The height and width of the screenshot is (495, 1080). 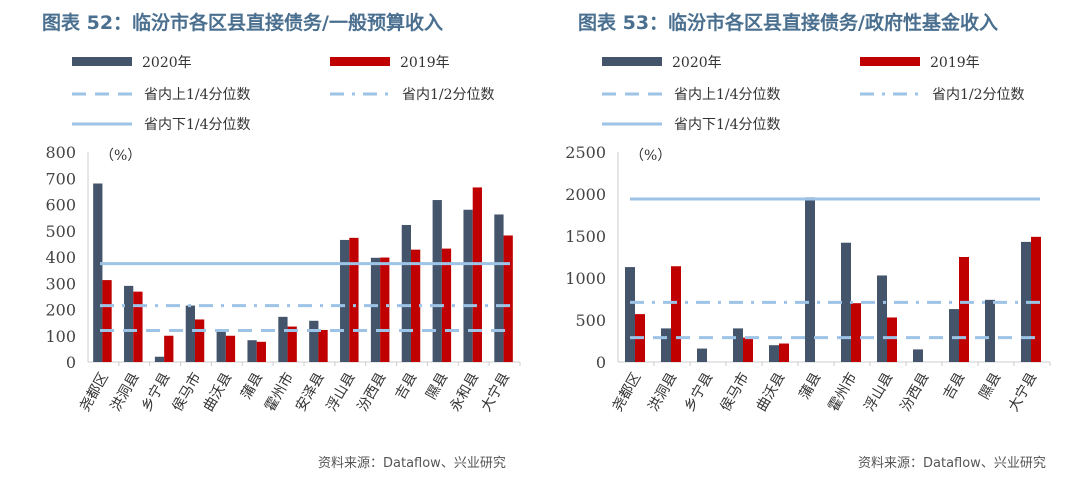 I want to click on chart-title-left: 图表 52：临汾市各区县直接债务/一般预算收入, so click(x=242, y=23).